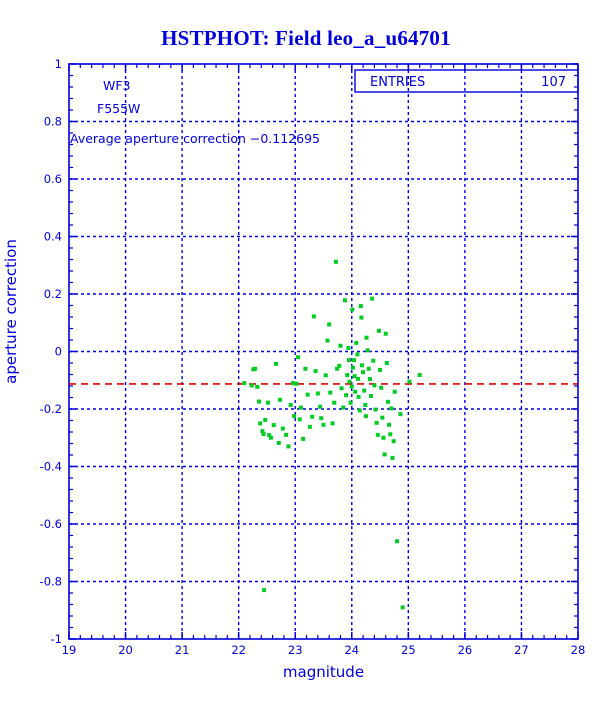 The image size is (612, 709). What do you see at coordinates (521, 650) in the screenshot?
I see `x-tick-label: 27` at bounding box center [521, 650].